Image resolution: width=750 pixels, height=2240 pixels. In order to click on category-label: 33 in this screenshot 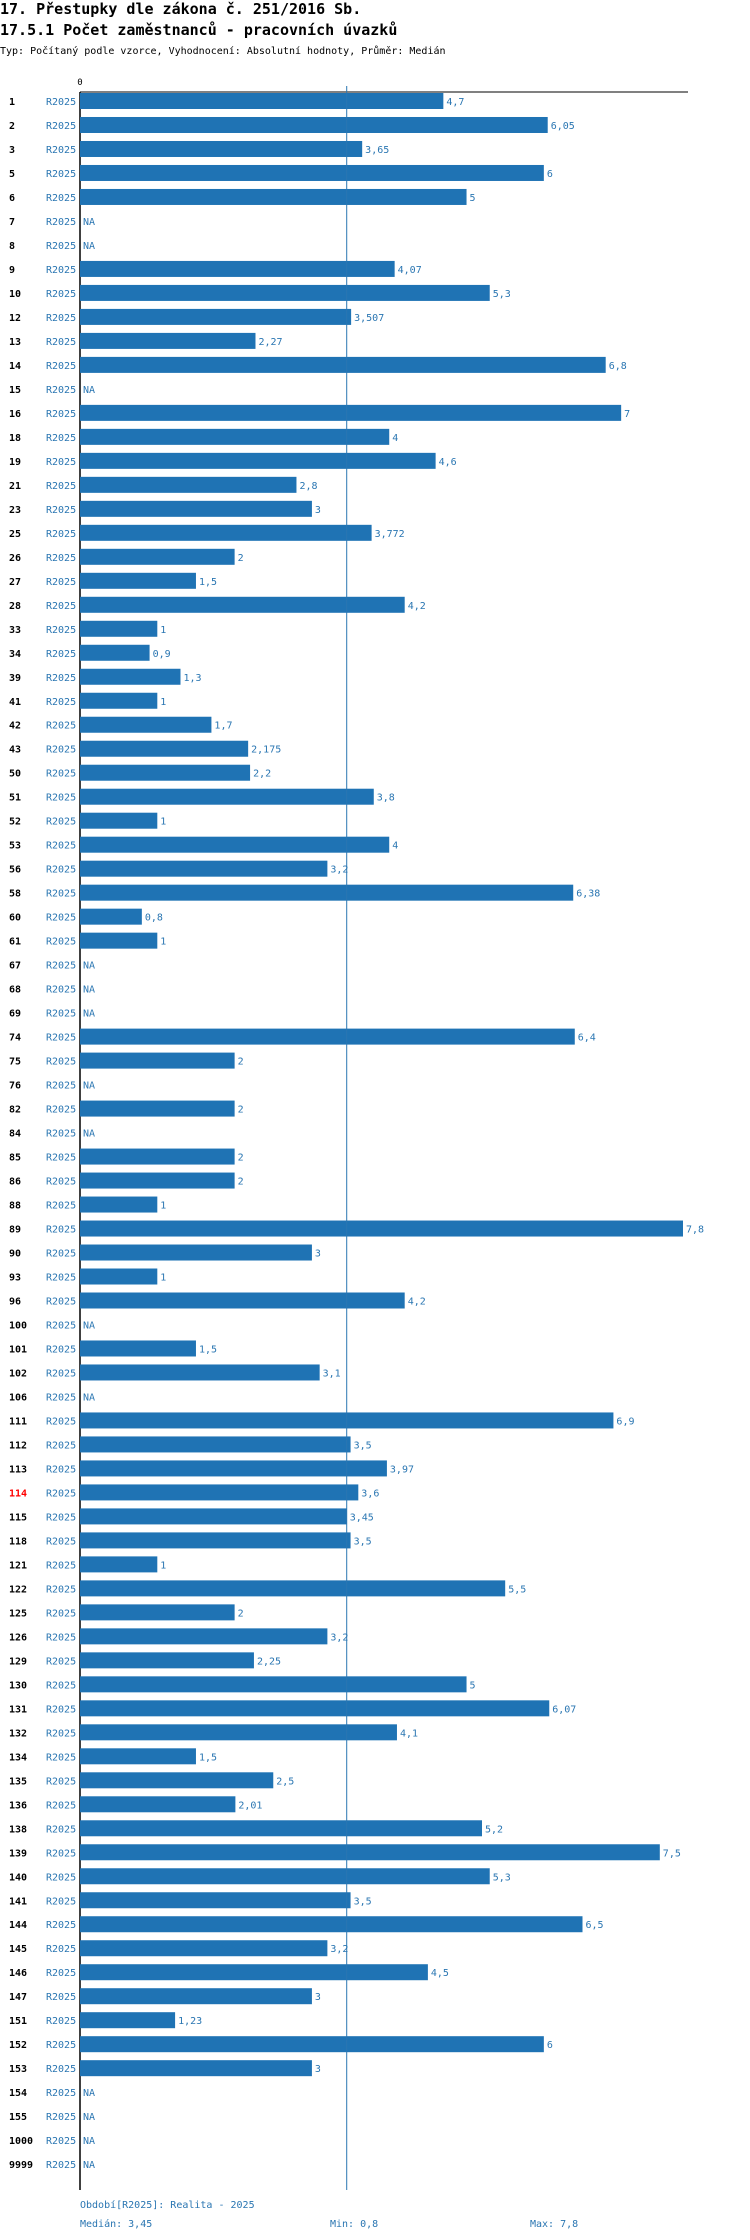, I will do `click(15, 630)`.